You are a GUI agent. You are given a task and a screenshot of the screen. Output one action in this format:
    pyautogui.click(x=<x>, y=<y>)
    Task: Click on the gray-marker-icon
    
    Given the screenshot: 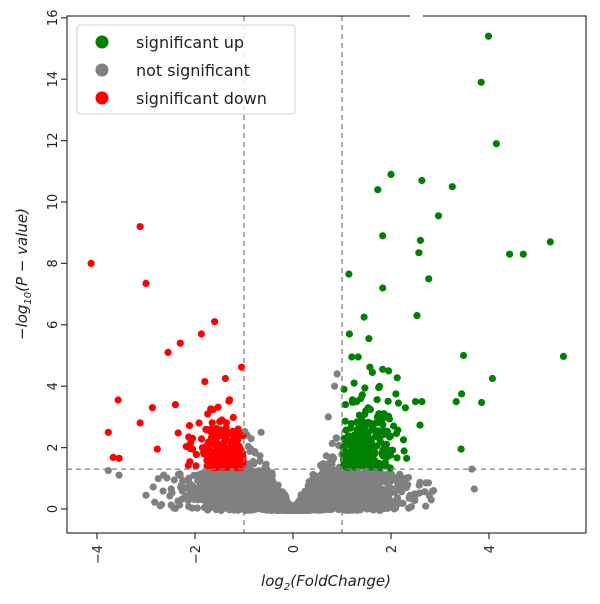 What is the action you would take?
    pyautogui.click(x=102, y=70)
    